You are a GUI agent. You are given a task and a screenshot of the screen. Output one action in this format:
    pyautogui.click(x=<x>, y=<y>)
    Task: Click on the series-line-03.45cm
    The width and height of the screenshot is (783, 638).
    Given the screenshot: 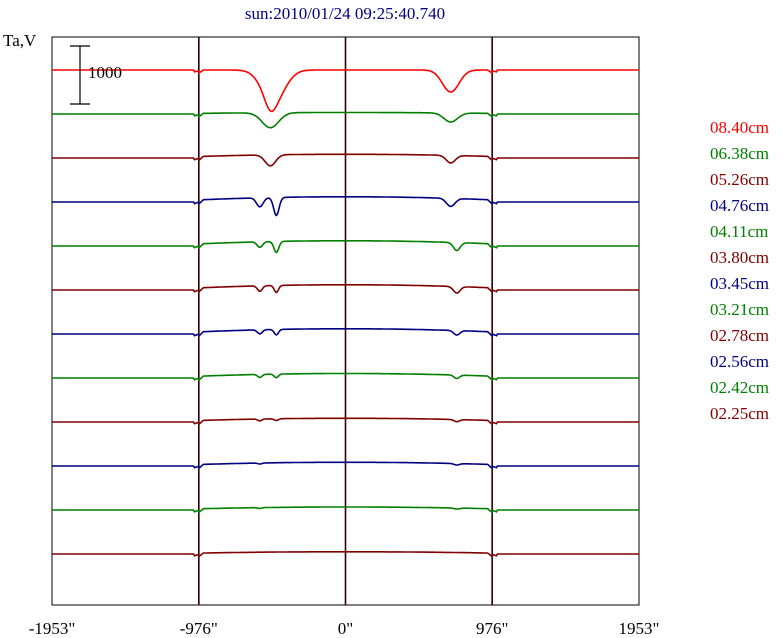 What is the action you would take?
    pyautogui.click(x=345, y=333)
    